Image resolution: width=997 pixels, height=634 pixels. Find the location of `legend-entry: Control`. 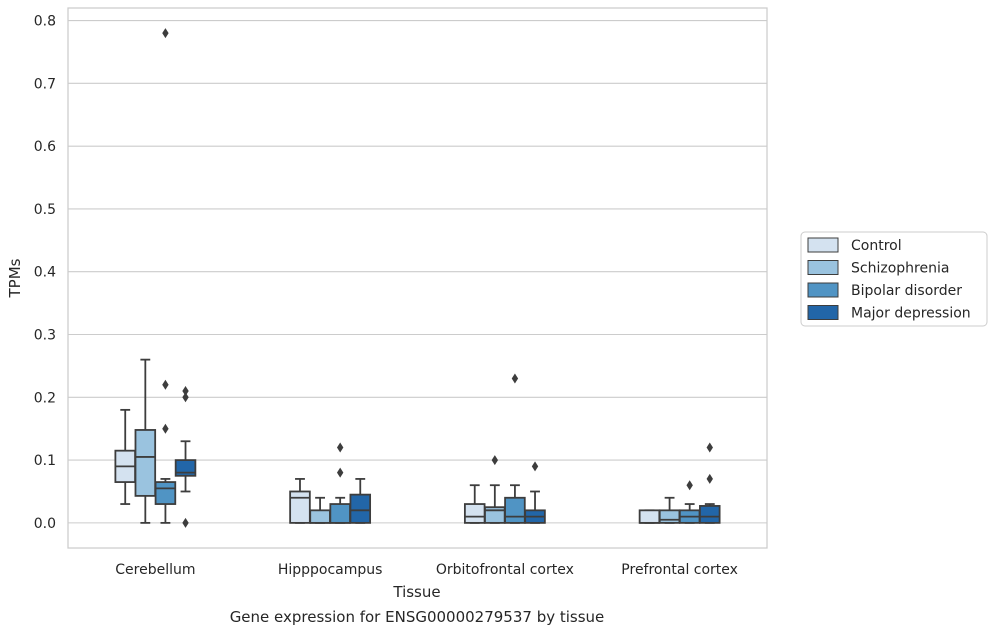

legend-entry: Control is located at coordinates (876, 246).